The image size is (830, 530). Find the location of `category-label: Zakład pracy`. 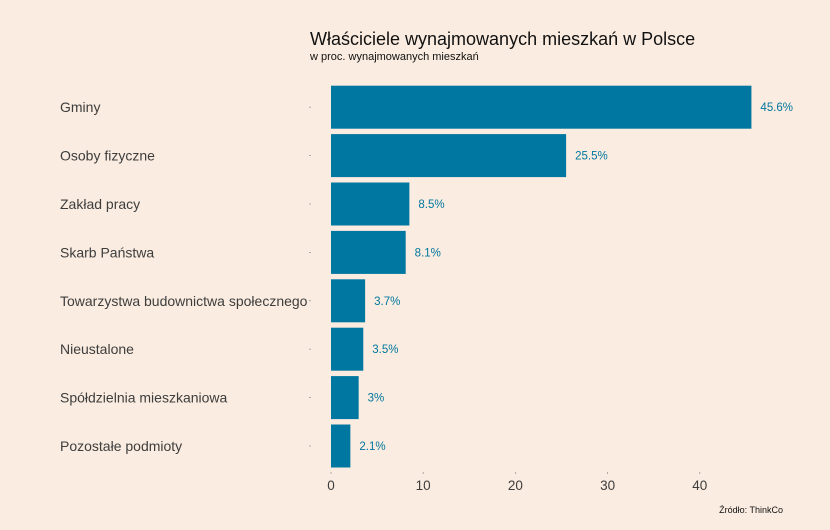

category-label: Zakład pracy is located at coordinates (100, 204).